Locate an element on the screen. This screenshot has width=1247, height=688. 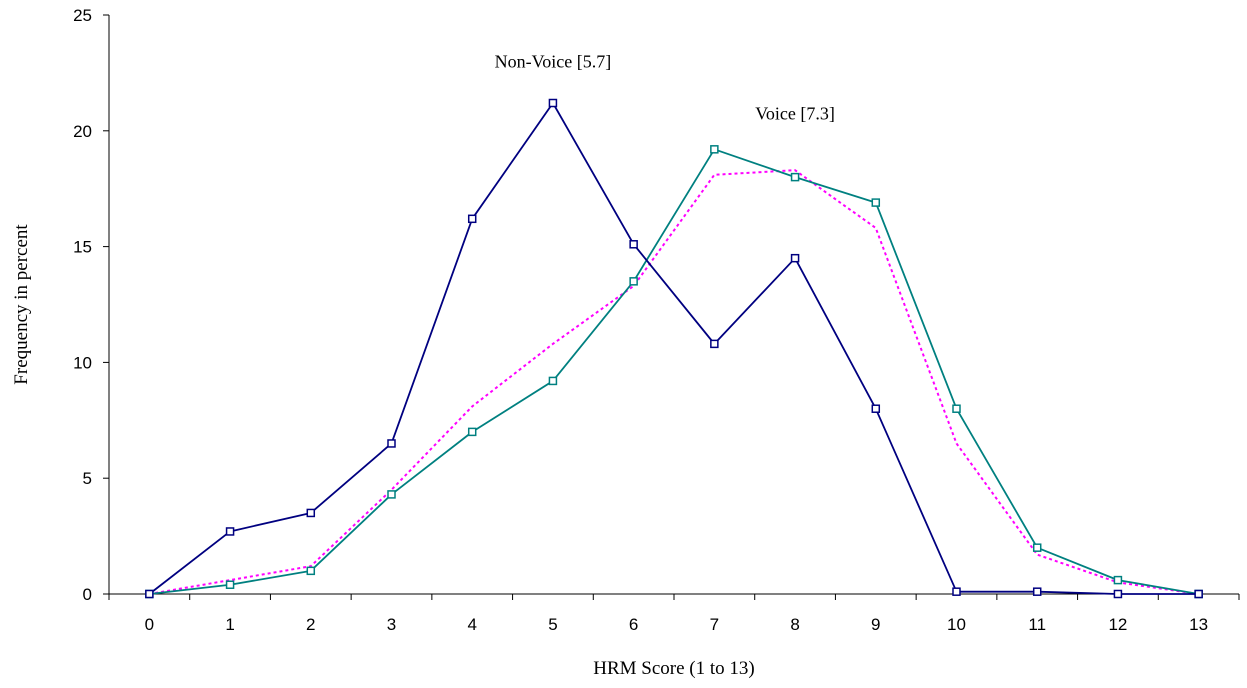
y-tick-label: 15 is located at coordinates (82, 247).